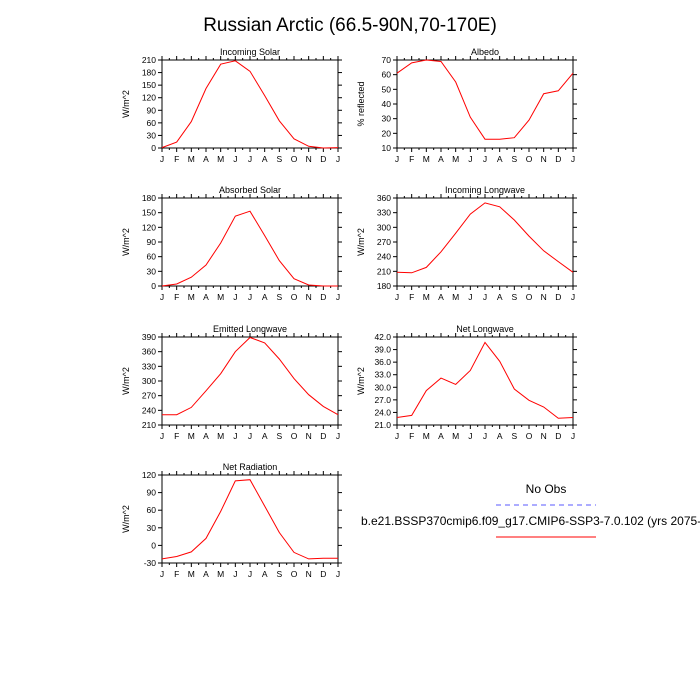 The height and width of the screenshot is (700, 700). What do you see at coordinates (382, 337) in the screenshot?
I see `y-tick-label: 42.0` at bounding box center [382, 337].